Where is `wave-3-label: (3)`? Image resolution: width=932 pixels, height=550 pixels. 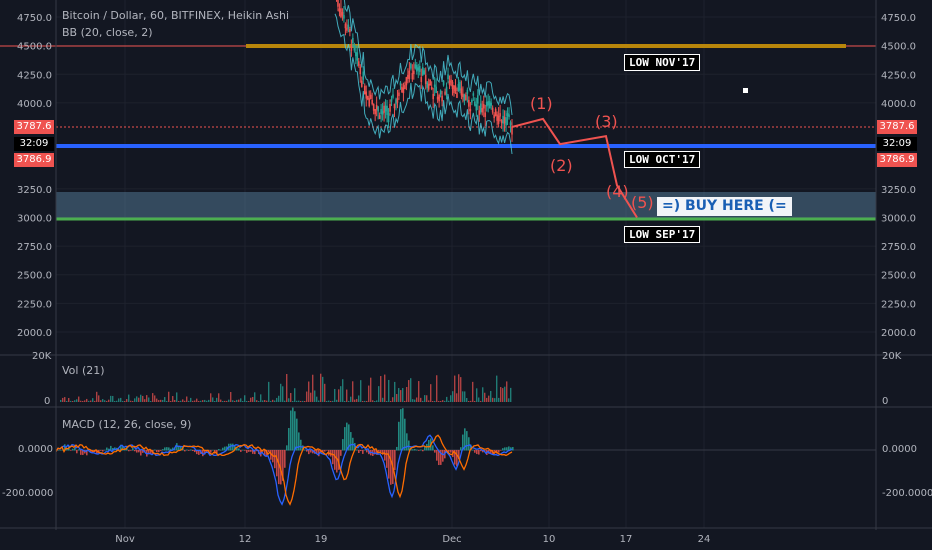 wave-3-label: (3) is located at coordinates (606, 121).